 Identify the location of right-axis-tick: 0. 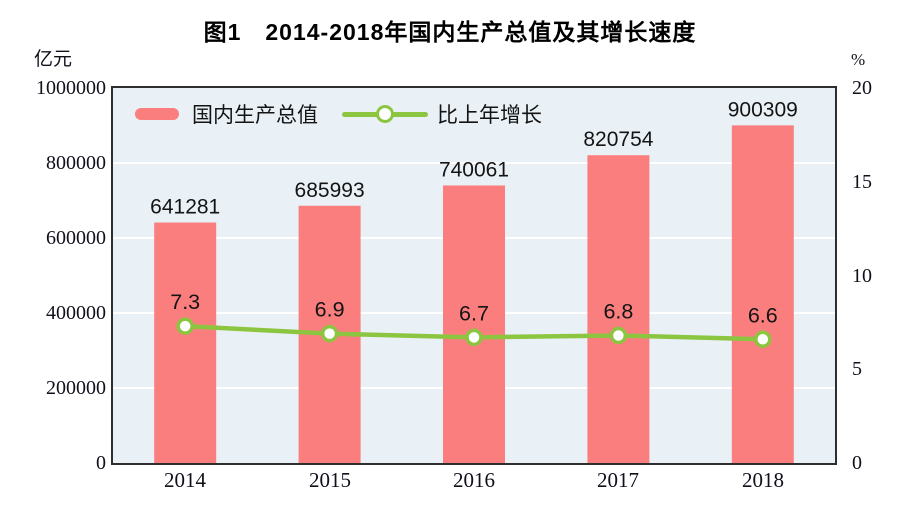
(857, 463).